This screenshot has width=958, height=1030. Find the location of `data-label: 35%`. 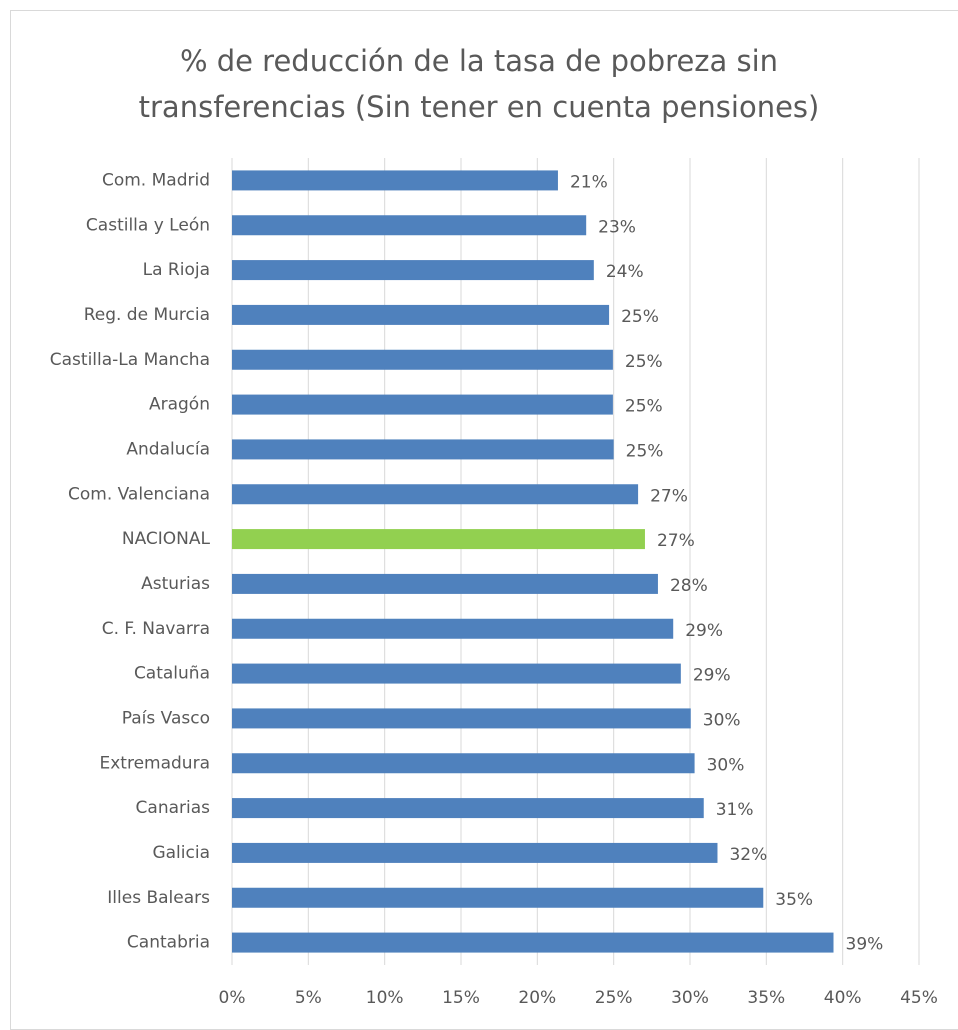

data-label: 35% is located at coordinates (794, 900).